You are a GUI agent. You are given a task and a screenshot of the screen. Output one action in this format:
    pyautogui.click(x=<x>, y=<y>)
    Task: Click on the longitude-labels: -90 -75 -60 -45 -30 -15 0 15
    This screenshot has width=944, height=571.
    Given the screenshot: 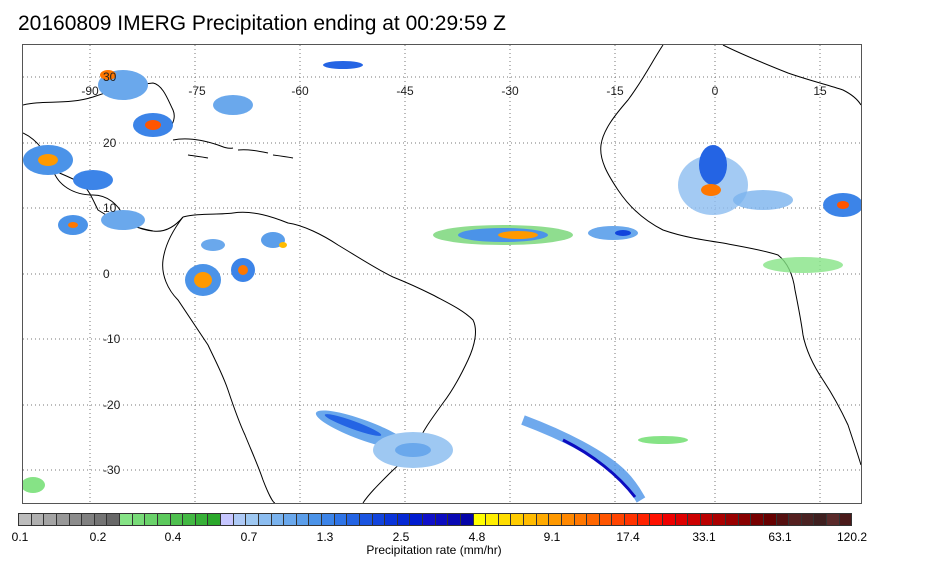 What is the action you would take?
    pyautogui.click(x=454, y=91)
    